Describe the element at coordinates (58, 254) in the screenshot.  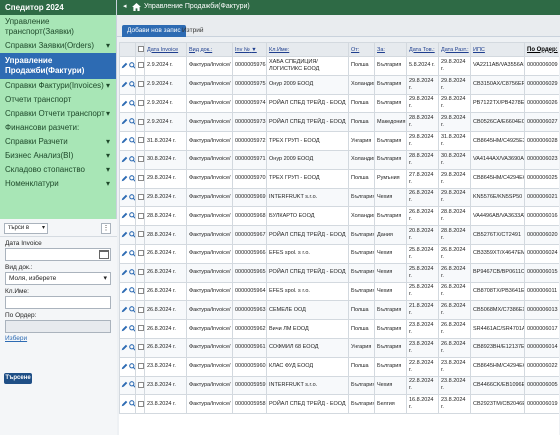
I see `date-input` at that location.